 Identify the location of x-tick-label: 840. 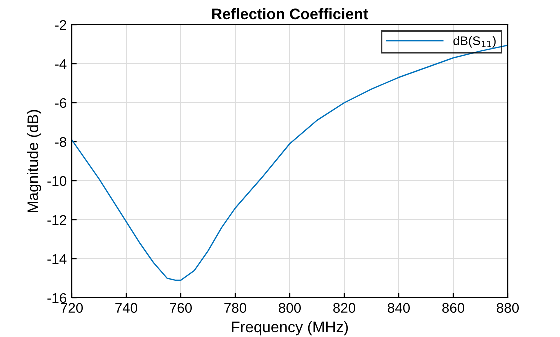
(399, 308).